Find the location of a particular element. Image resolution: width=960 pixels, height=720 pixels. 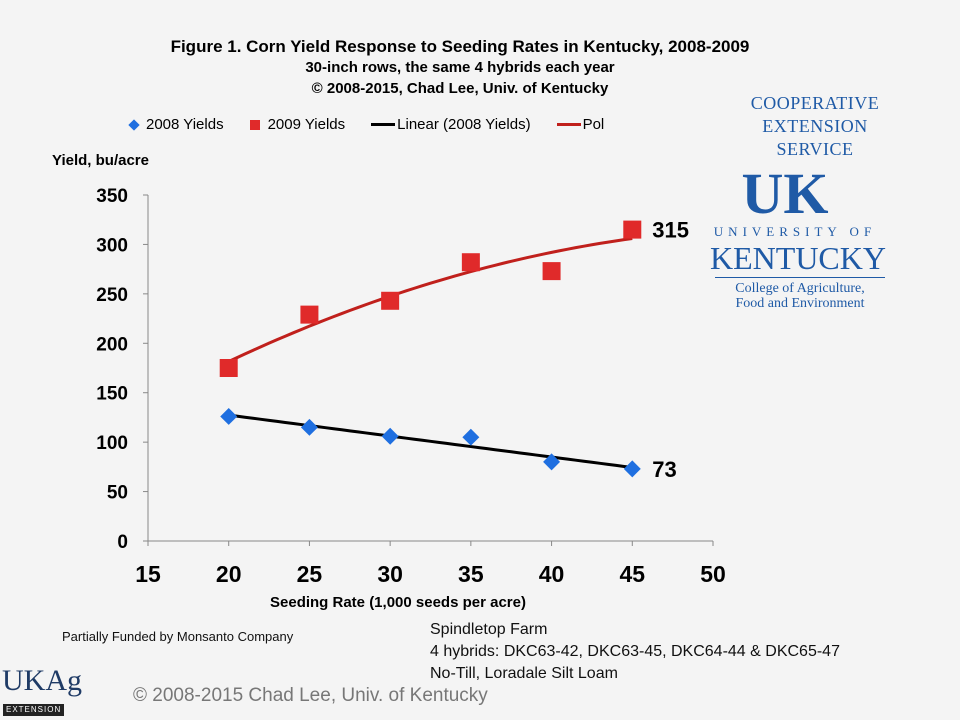

legend-item-2009: 2009 Yields is located at coordinates (297, 124).